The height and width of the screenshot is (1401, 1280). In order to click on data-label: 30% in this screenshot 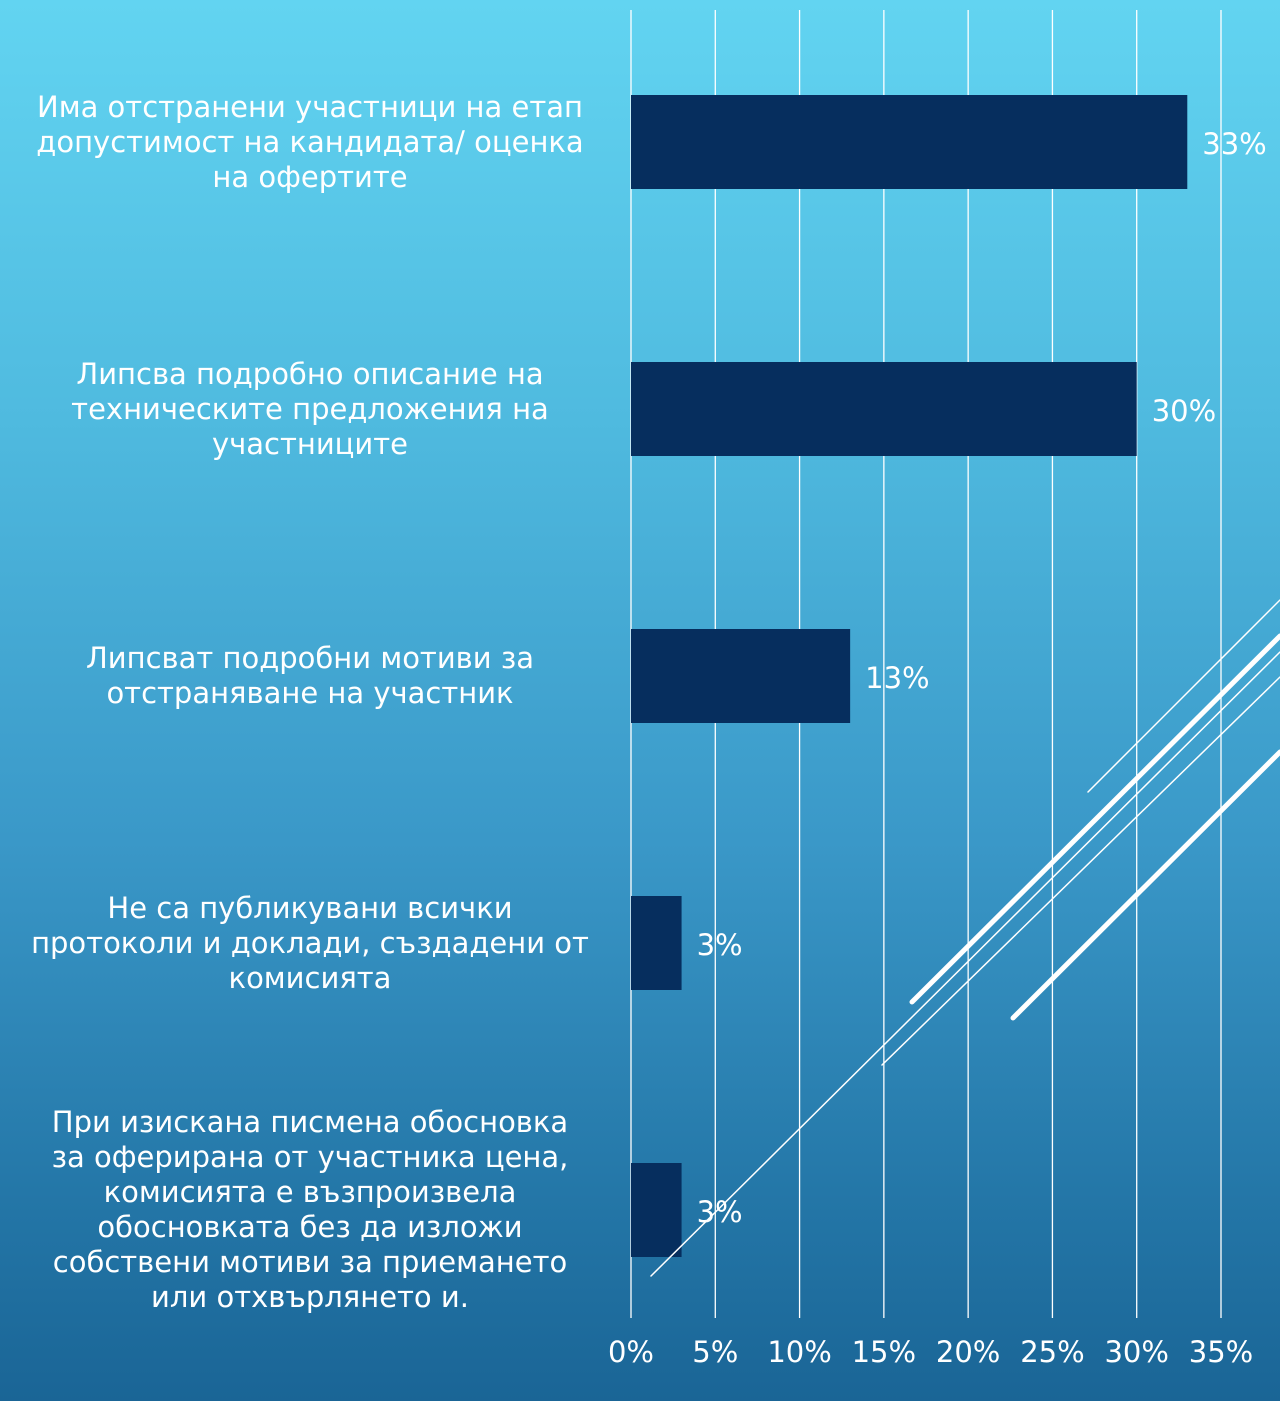, I will do `click(1184, 411)`.